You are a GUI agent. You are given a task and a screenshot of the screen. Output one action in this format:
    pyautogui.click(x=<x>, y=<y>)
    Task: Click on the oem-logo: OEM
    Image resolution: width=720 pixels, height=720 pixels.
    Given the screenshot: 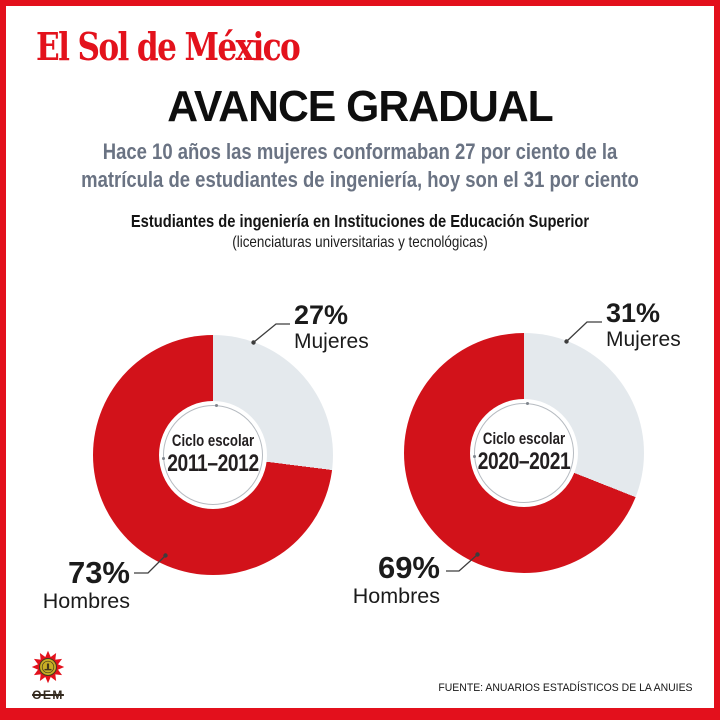 What is the action you would take?
    pyautogui.click(x=48, y=675)
    